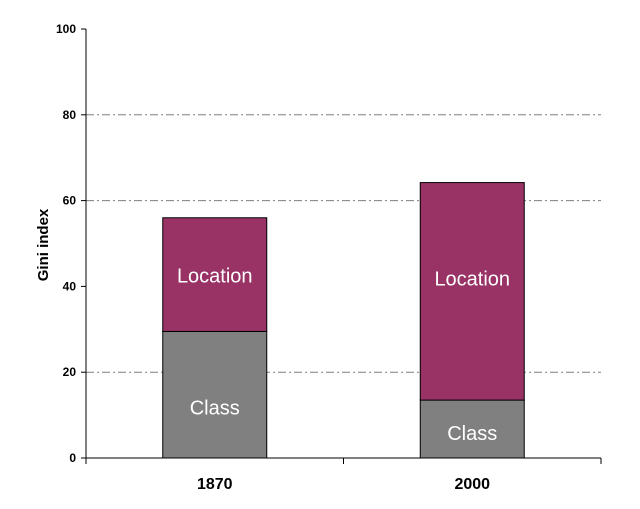  I want to click on bar-location-2000, so click(472, 291).